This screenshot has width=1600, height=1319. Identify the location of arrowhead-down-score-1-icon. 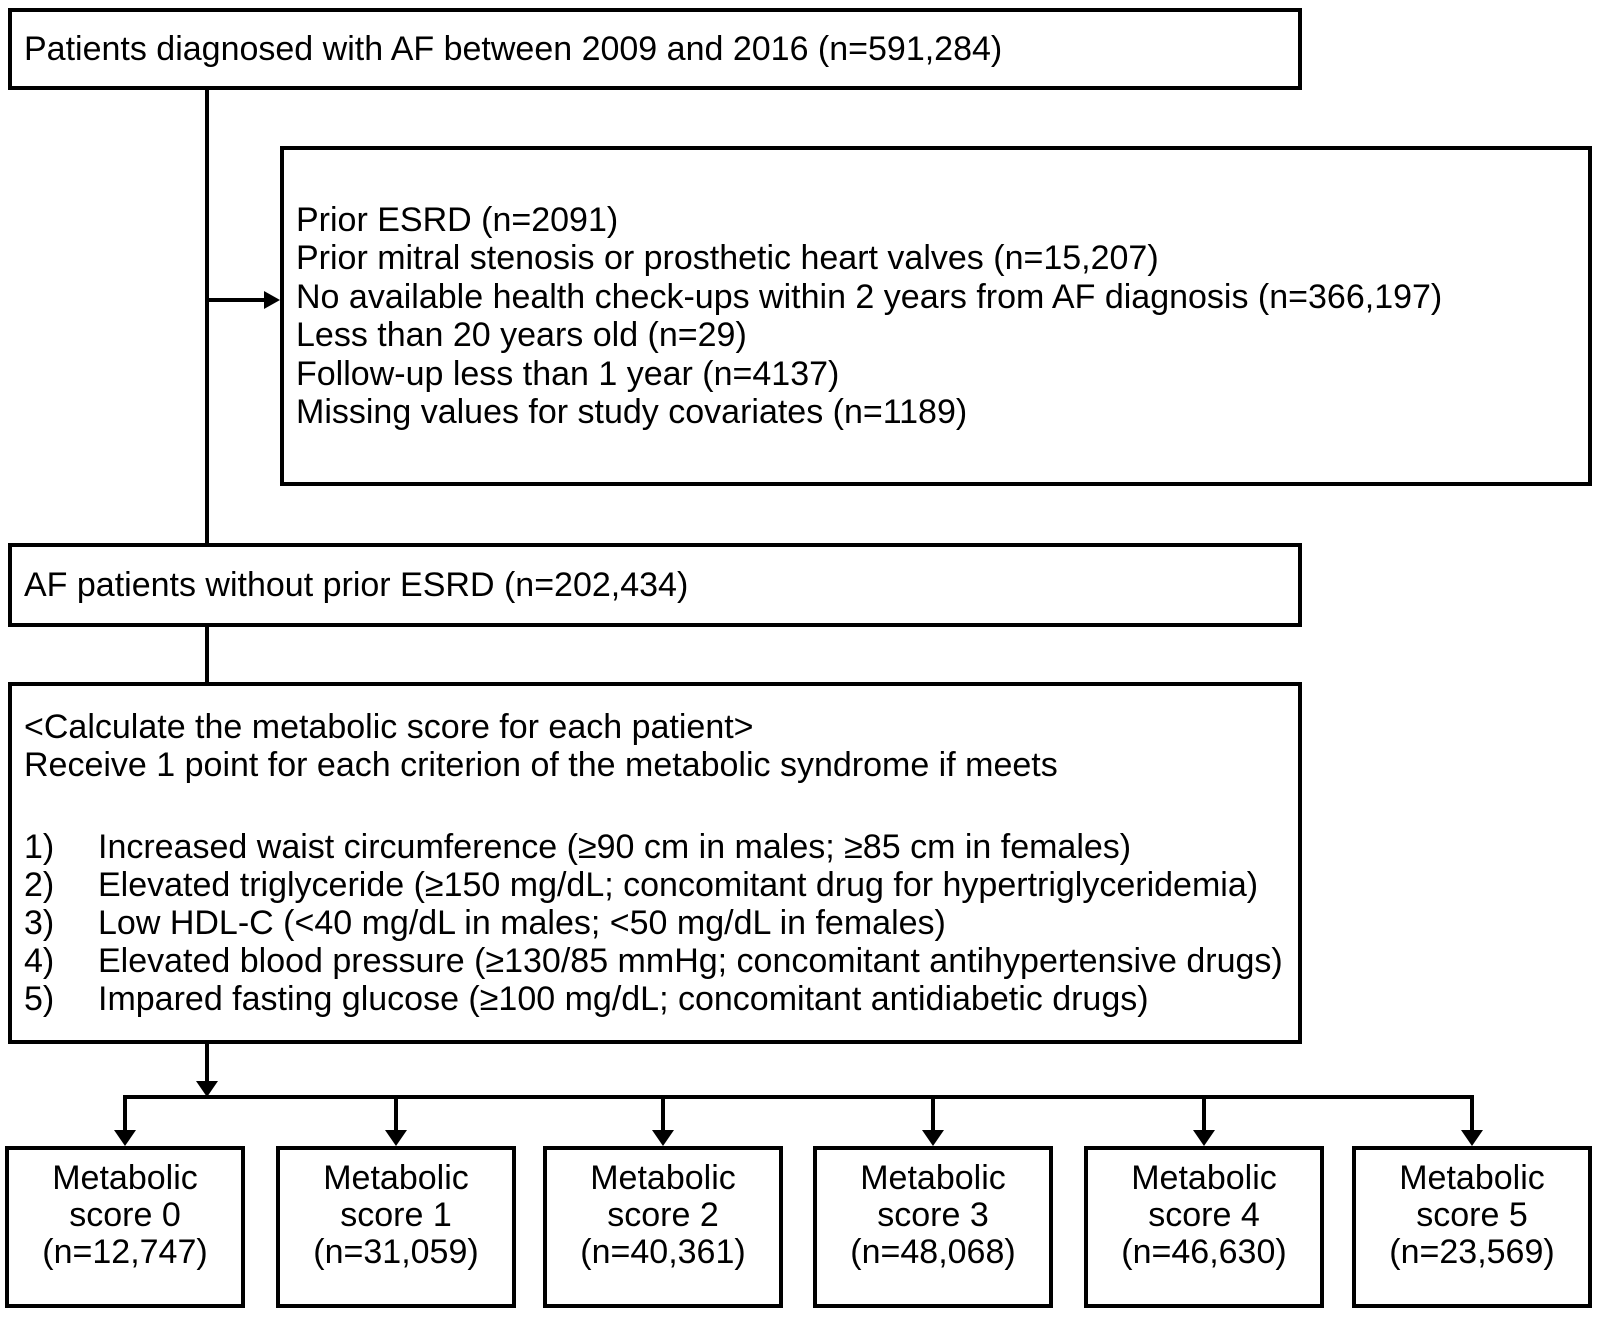
(396, 1138).